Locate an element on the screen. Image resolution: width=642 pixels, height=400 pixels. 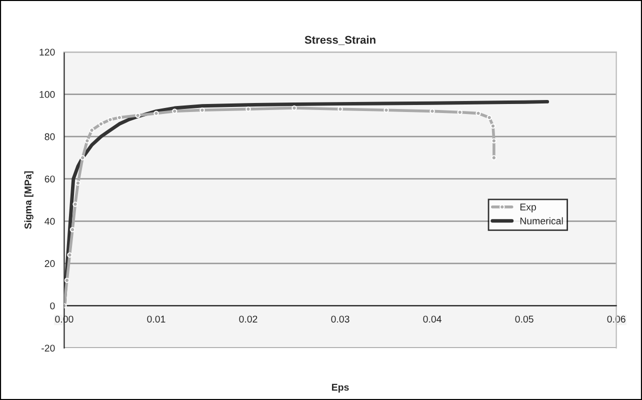
legend-label: Exp is located at coordinates (528, 208).